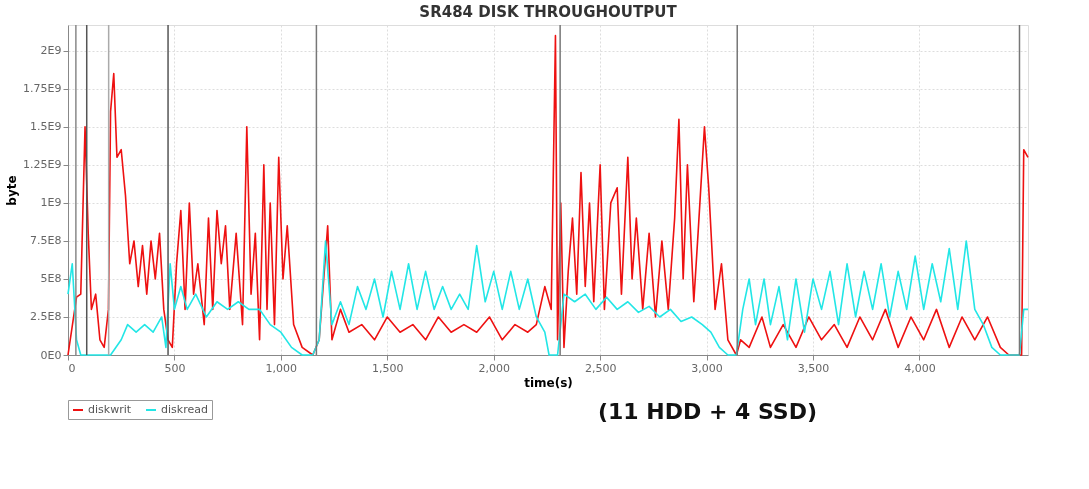 This screenshot has width=1089, height=489. Describe the element at coordinates (51, 355) in the screenshot. I see `y-tick-label: 0E0` at that location.